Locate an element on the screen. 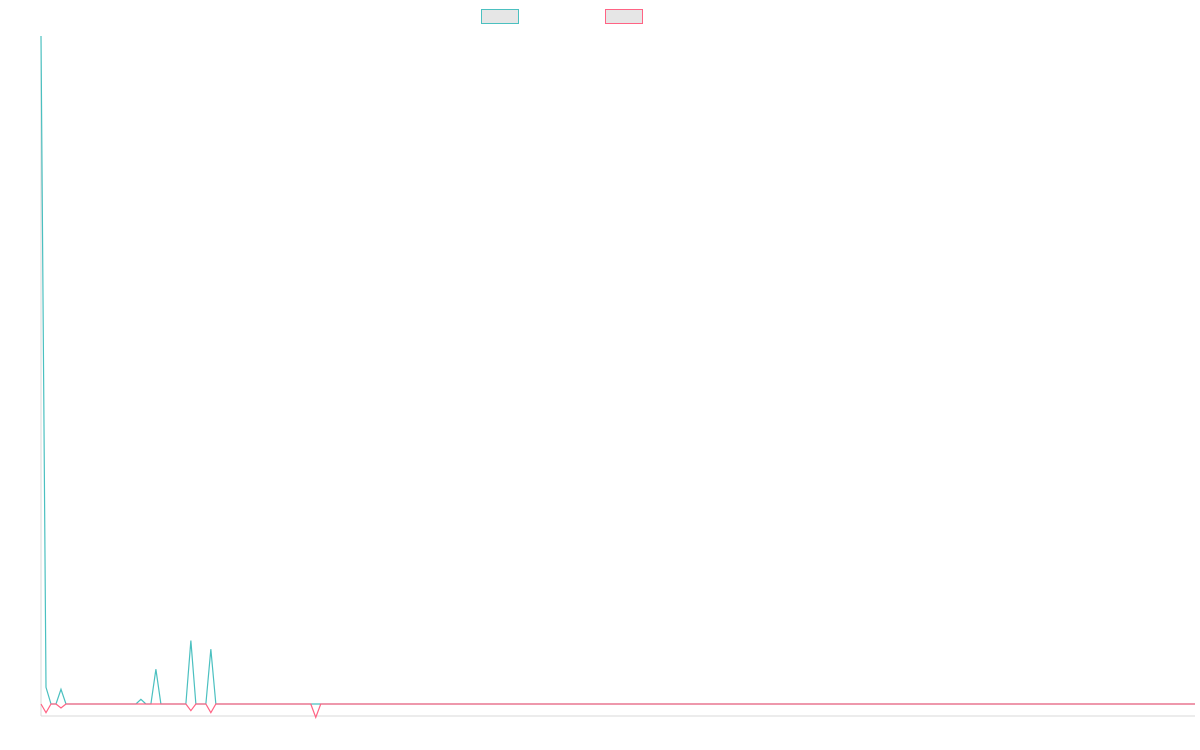 The height and width of the screenshot is (750, 1200). legend is located at coordinates (600, 18).